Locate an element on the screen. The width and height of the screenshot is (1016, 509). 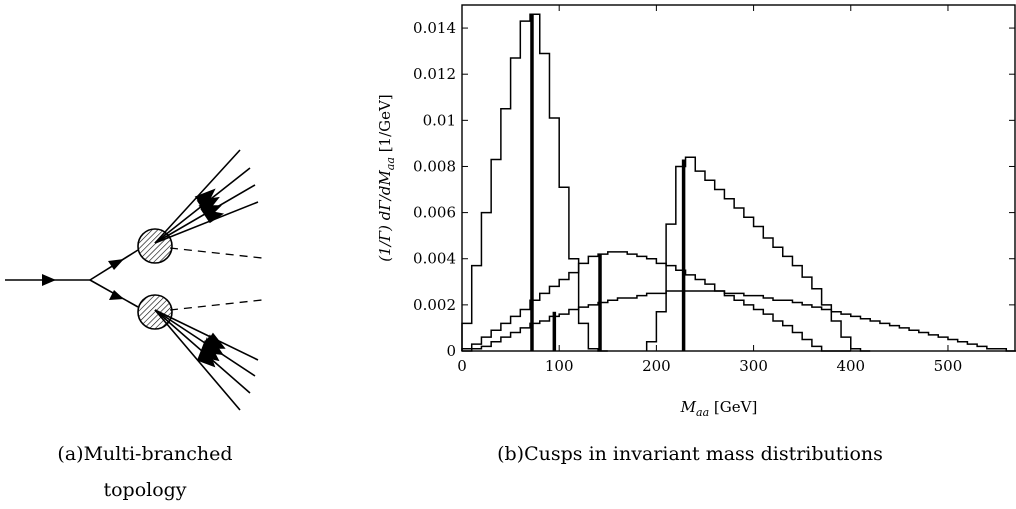
y-axis-label-text: (1/Γ) dΓ/dMaa [1/GeV] is located at coordinates (386, 177).